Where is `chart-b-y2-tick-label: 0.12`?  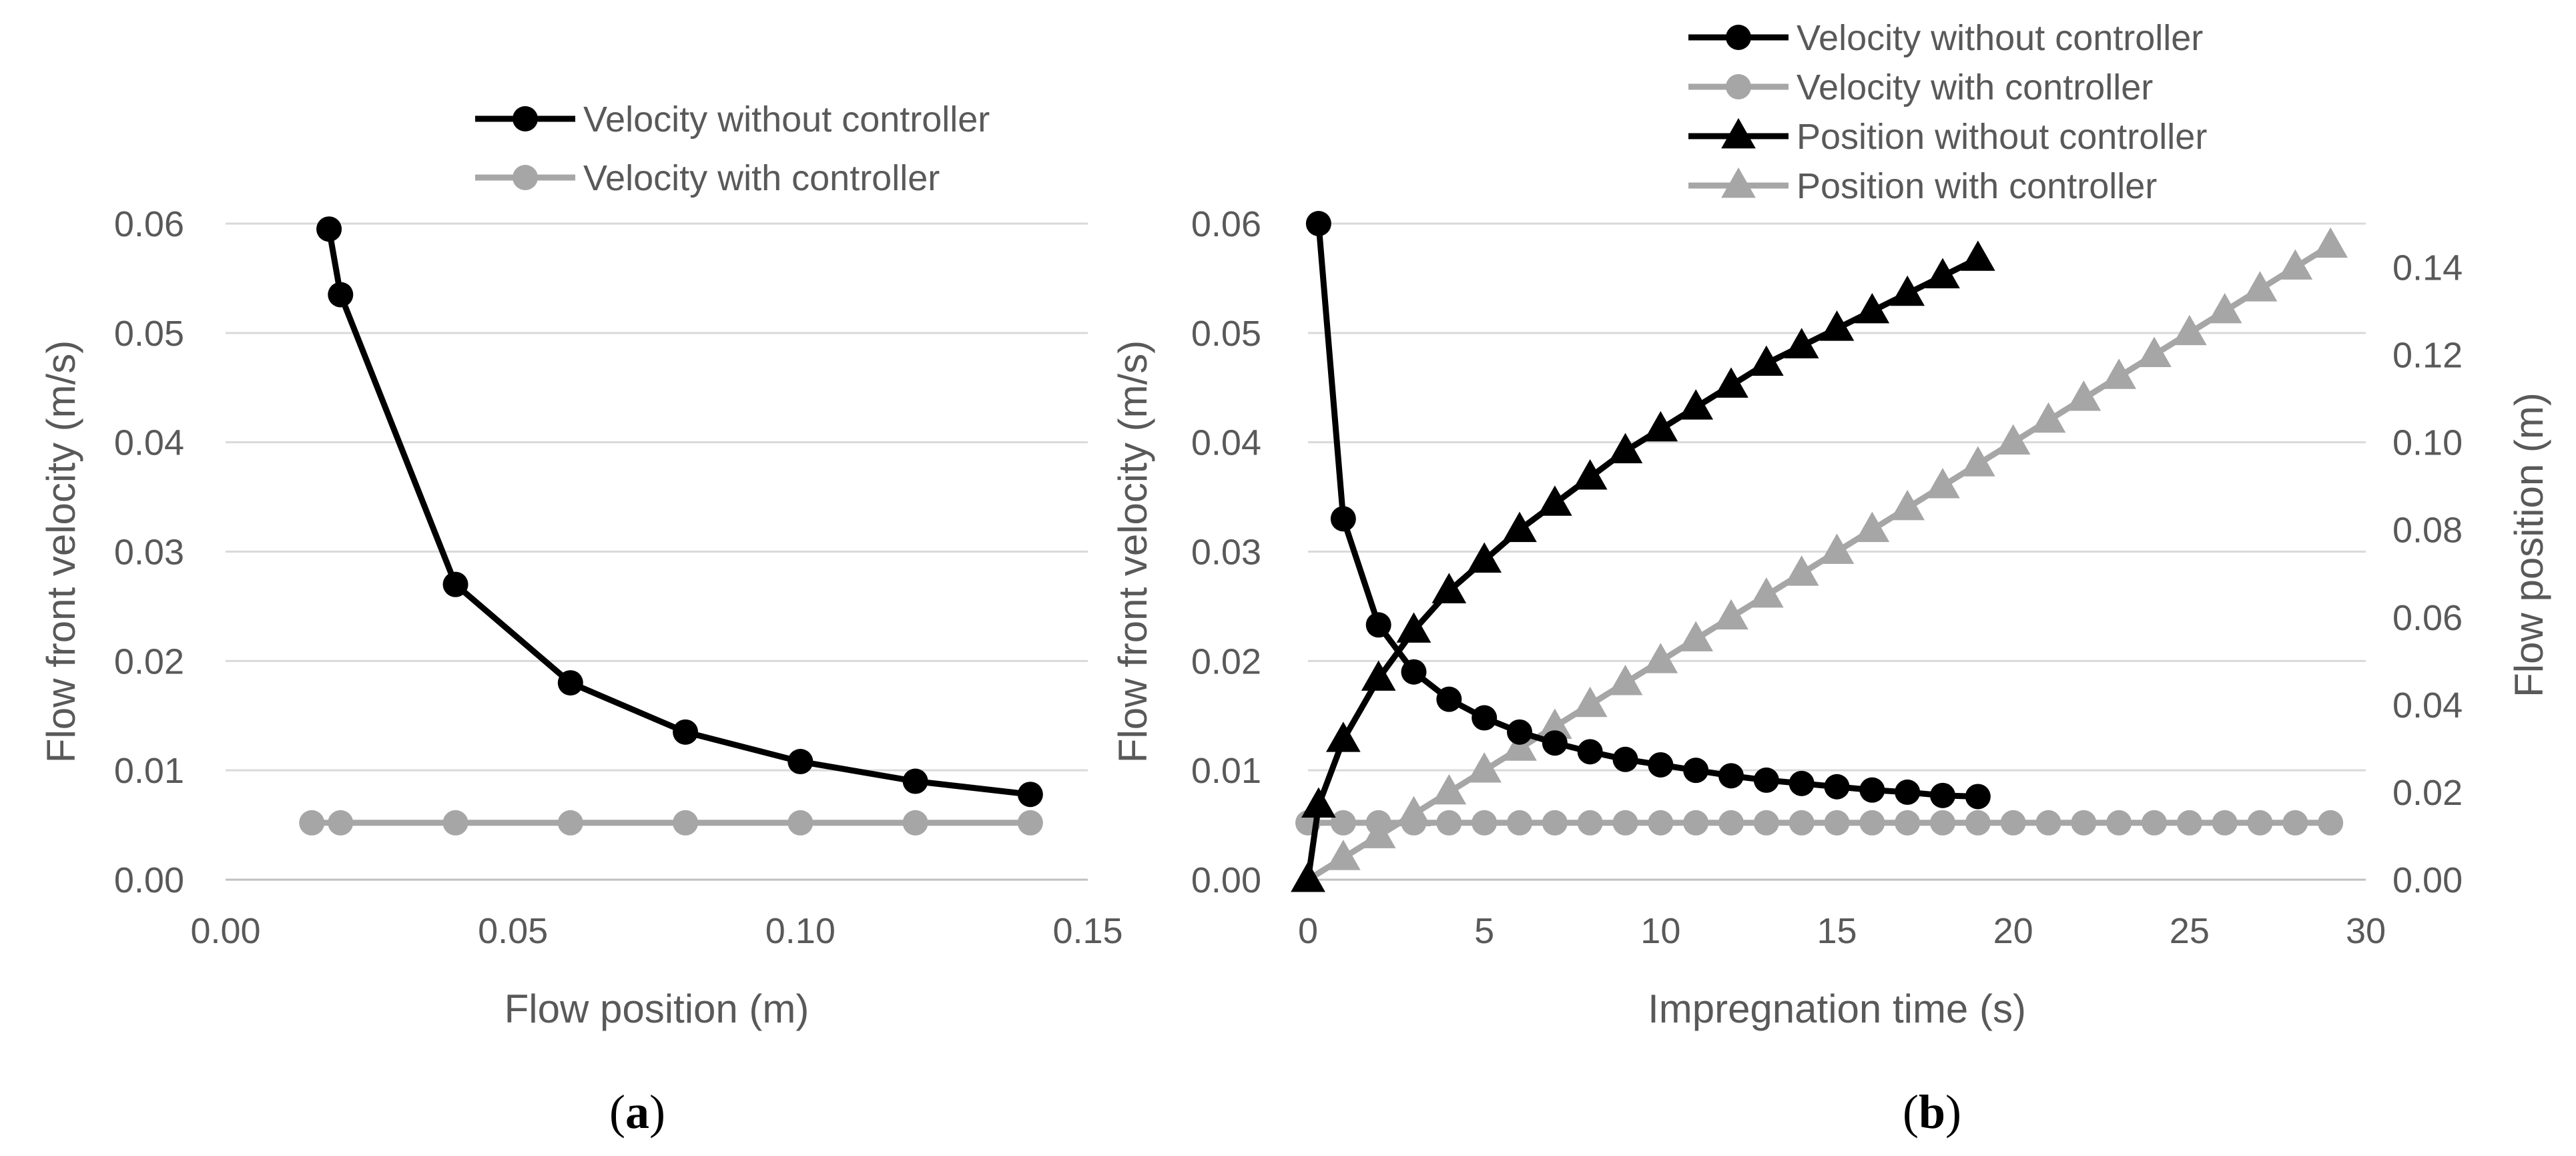 chart-b-y2-tick-label: 0.12 is located at coordinates (2427, 356).